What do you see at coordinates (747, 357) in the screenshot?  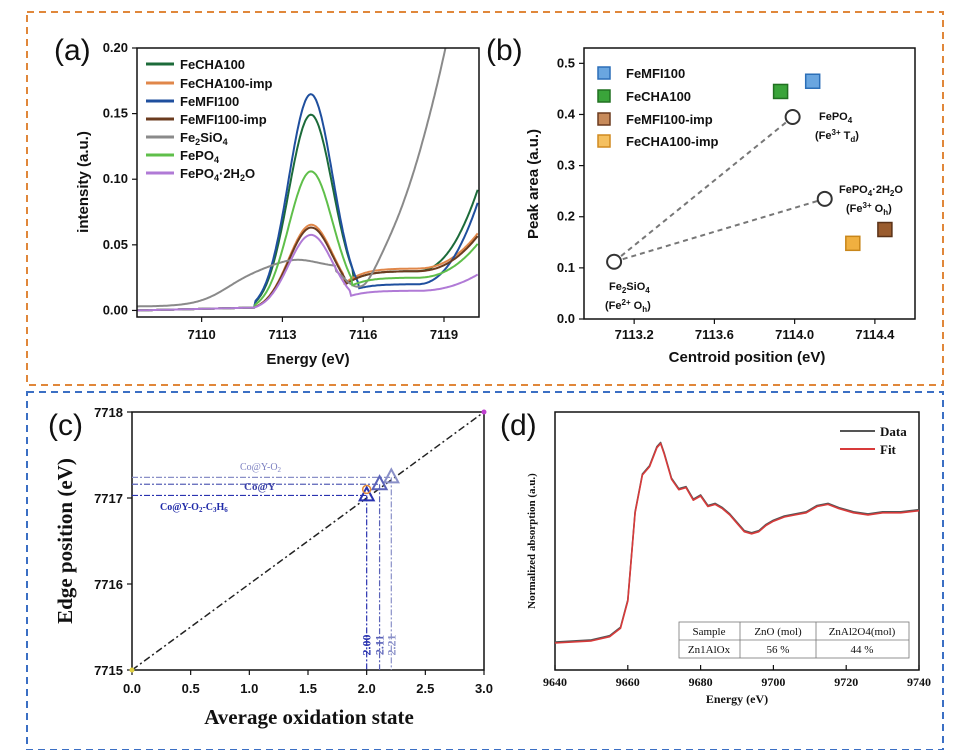 I see `panel-b-x-title: Centroid position (eV)` at bounding box center [747, 357].